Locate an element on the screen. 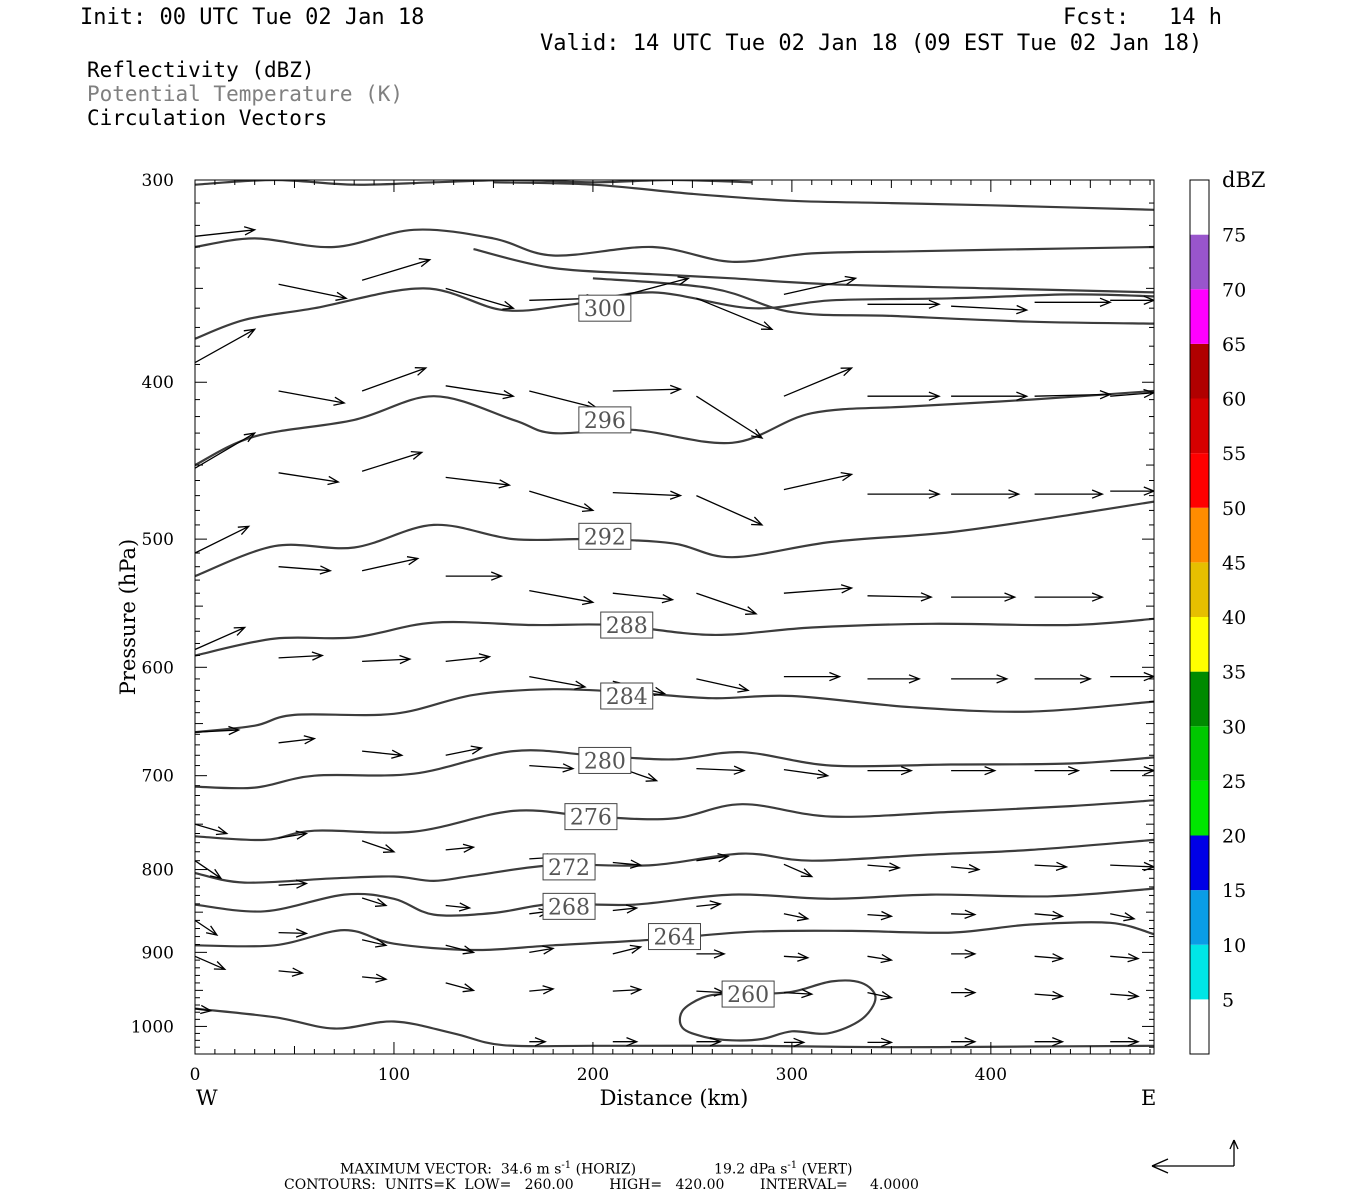 The image size is (1350, 1200). max-vector-vert: 19.2 dPa s is located at coordinates (751, 1169).